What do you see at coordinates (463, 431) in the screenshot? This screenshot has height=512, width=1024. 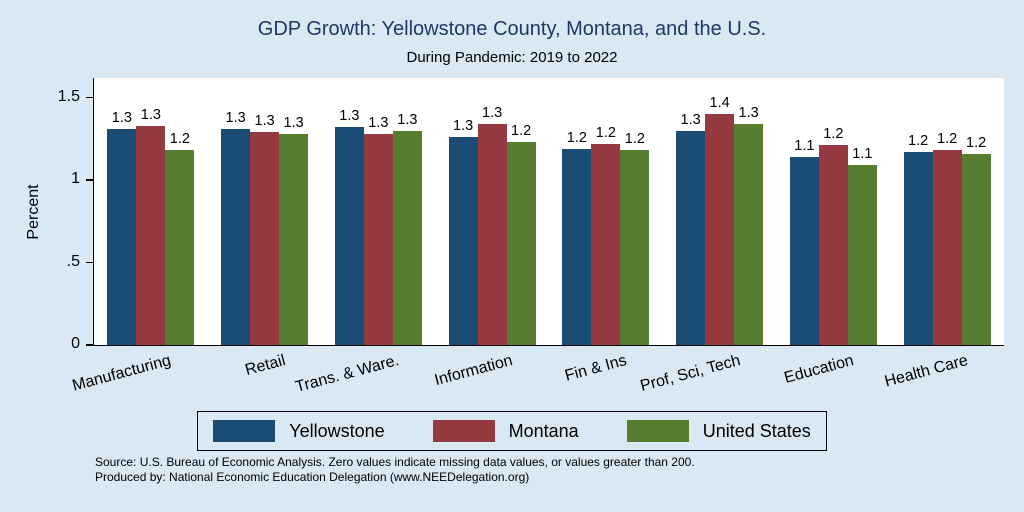 I see `legend-swatch-montana` at bounding box center [463, 431].